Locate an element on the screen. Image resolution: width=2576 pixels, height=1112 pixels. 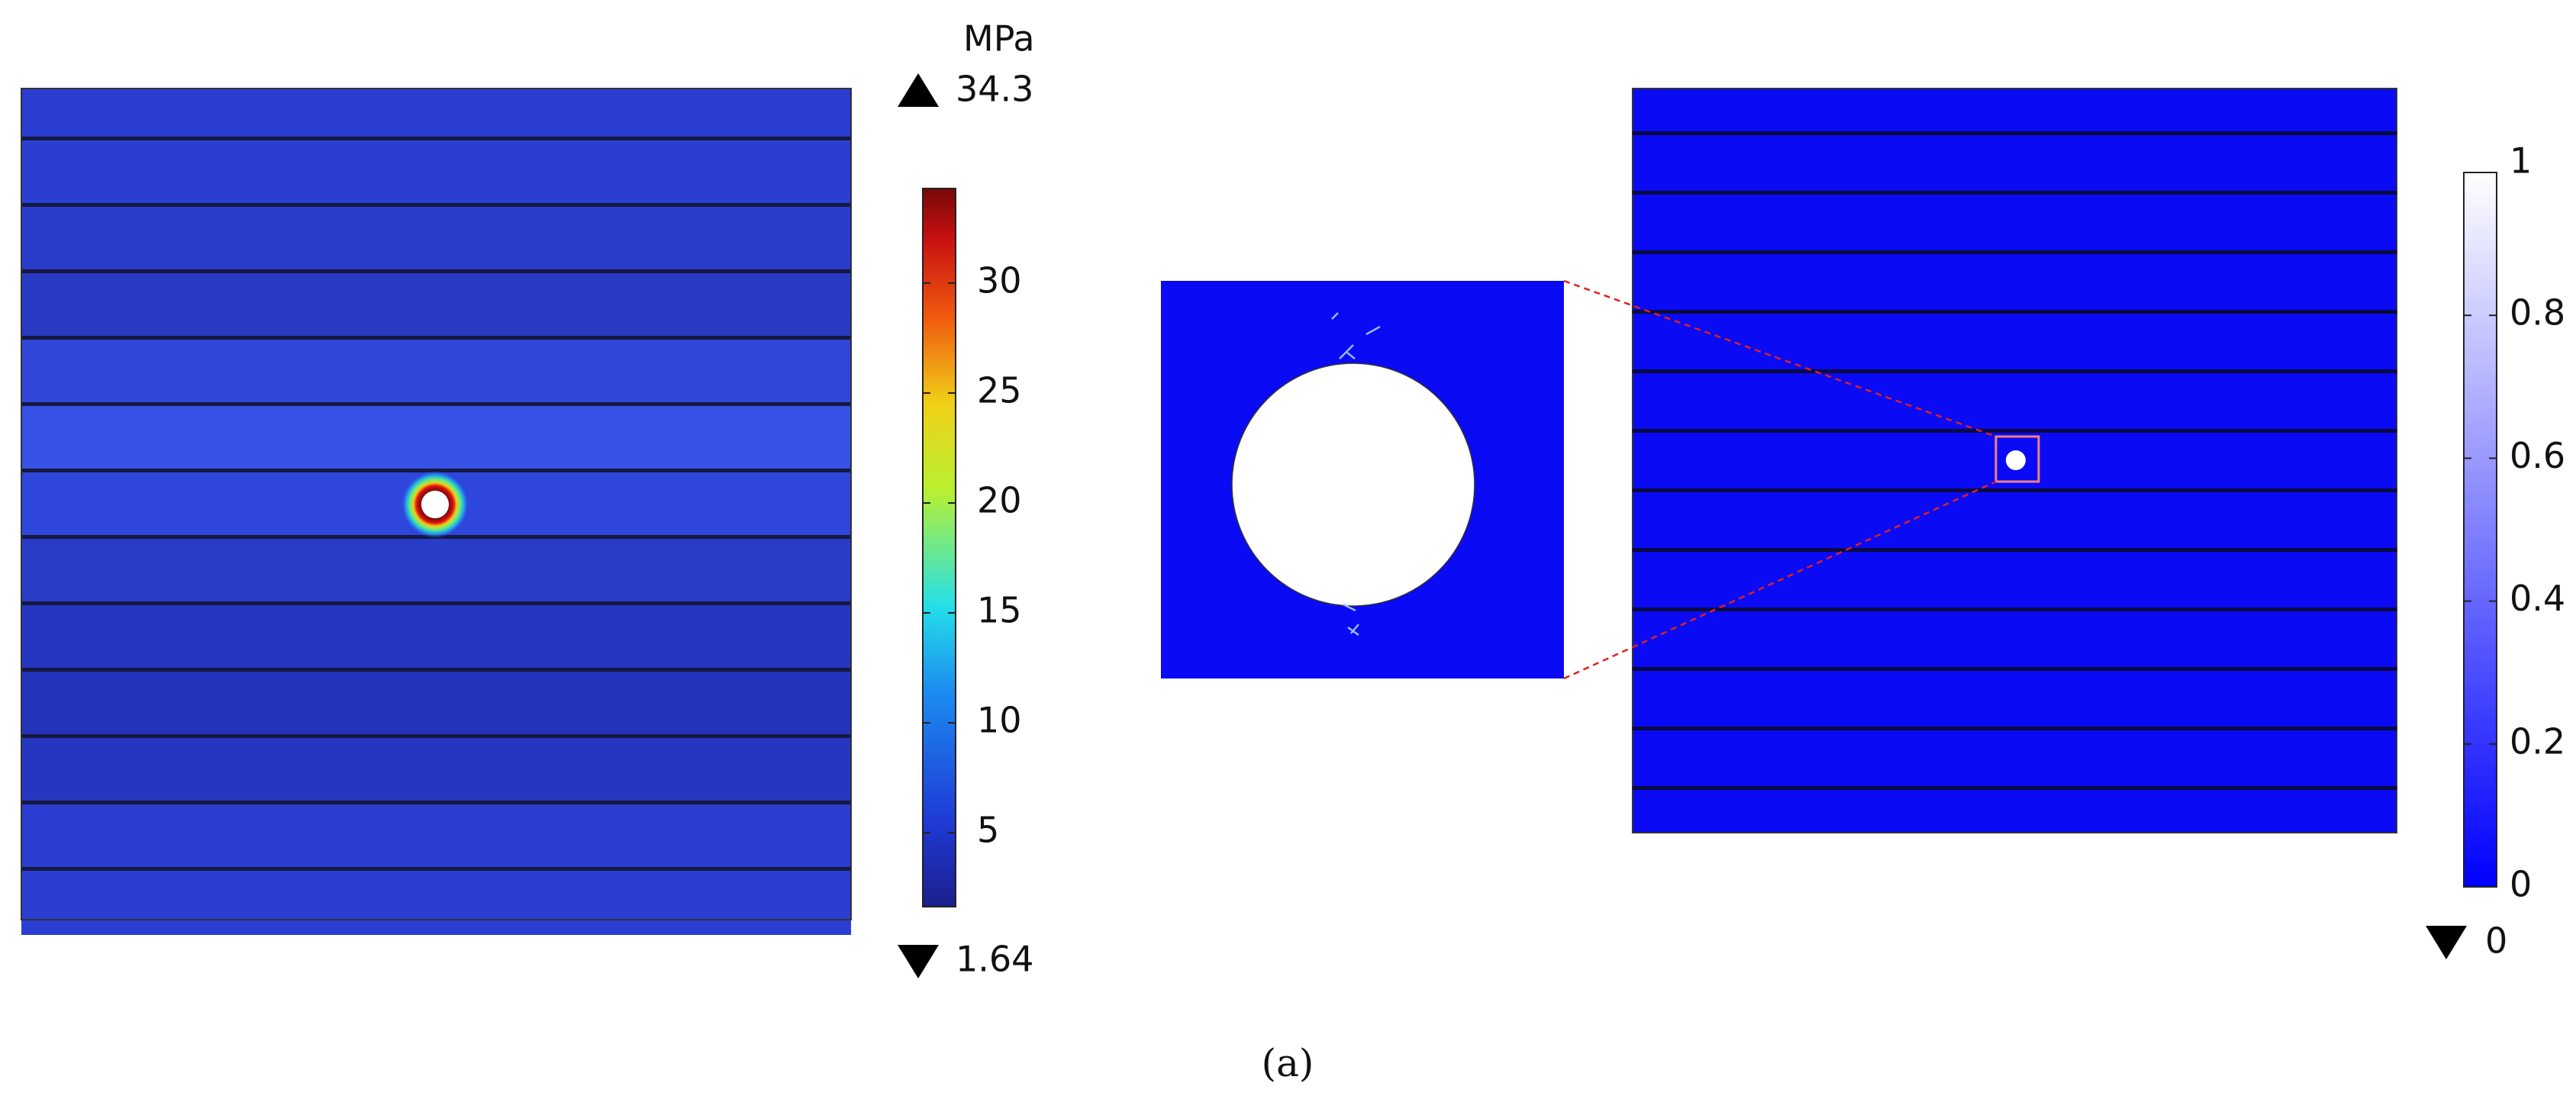
min-label: 1.64 is located at coordinates (994, 959).